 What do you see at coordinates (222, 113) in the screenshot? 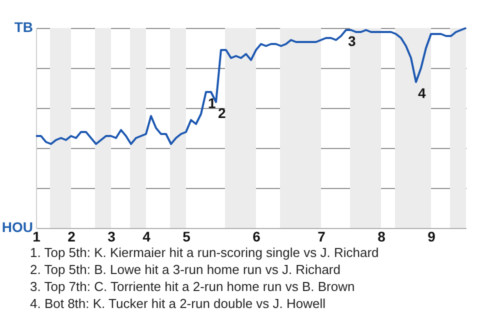
I see `annotation: 2` at bounding box center [222, 113].